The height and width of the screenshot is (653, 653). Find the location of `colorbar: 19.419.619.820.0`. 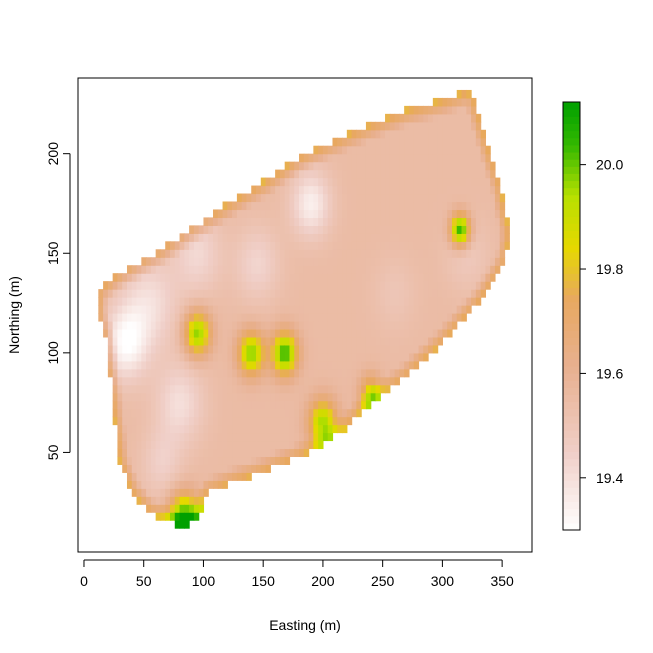

colorbar: 19.419.619.820.0 is located at coordinates (592, 316).